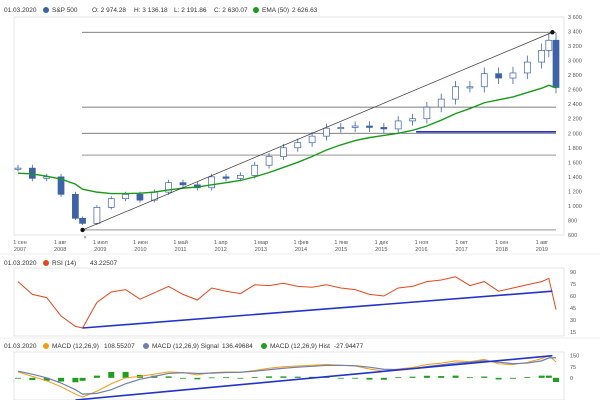  Describe the element at coordinates (573, 303) in the screenshot. I see `rsi-y-axis: 90 75 60 45 30 15` at that location.